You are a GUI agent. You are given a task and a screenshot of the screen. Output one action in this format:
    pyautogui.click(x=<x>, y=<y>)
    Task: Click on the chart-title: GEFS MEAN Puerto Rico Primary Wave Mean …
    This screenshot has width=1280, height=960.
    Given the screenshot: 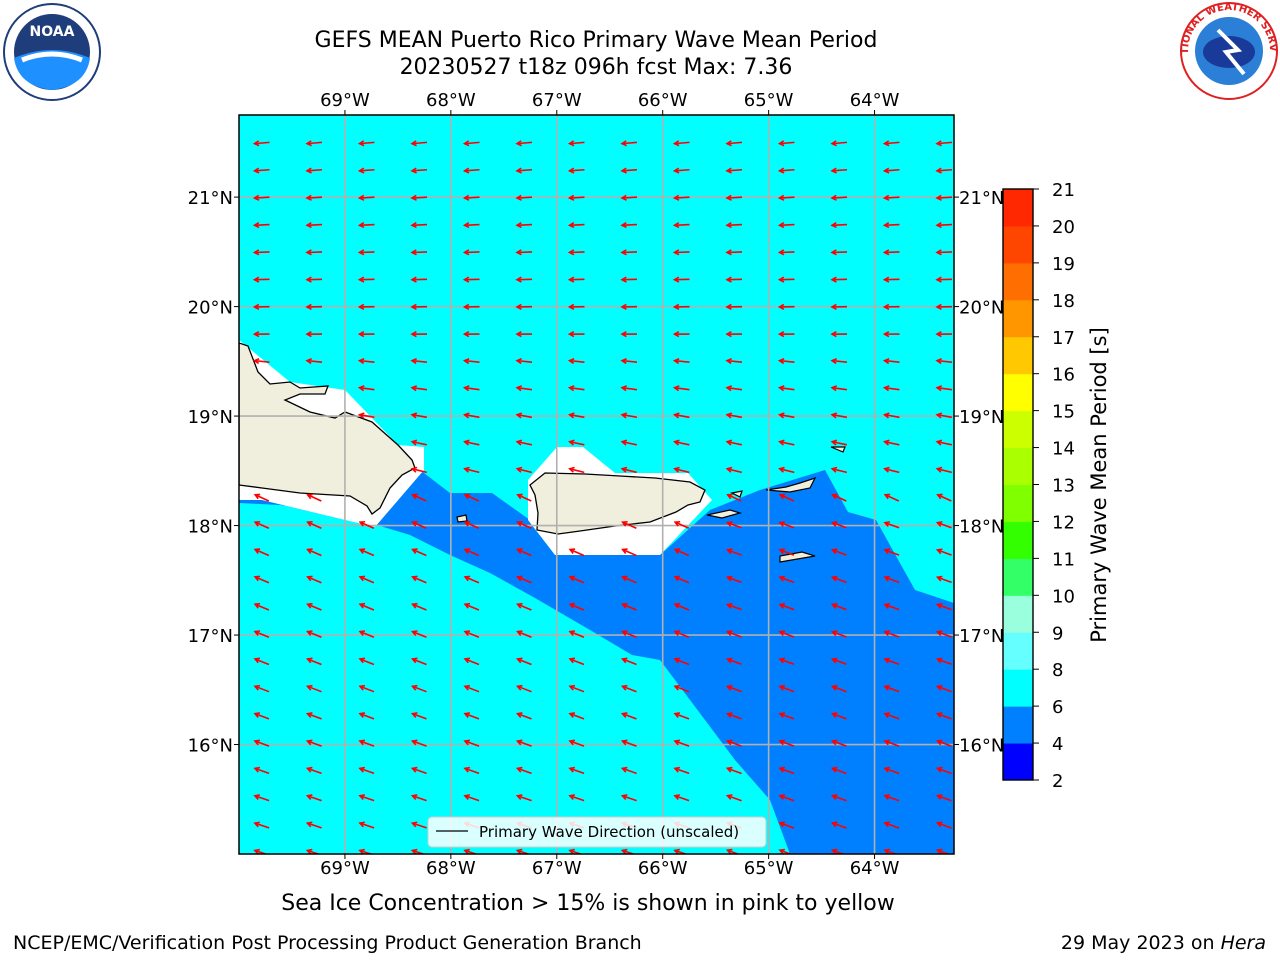 What is the action you would take?
    pyautogui.click(x=596, y=40)
    